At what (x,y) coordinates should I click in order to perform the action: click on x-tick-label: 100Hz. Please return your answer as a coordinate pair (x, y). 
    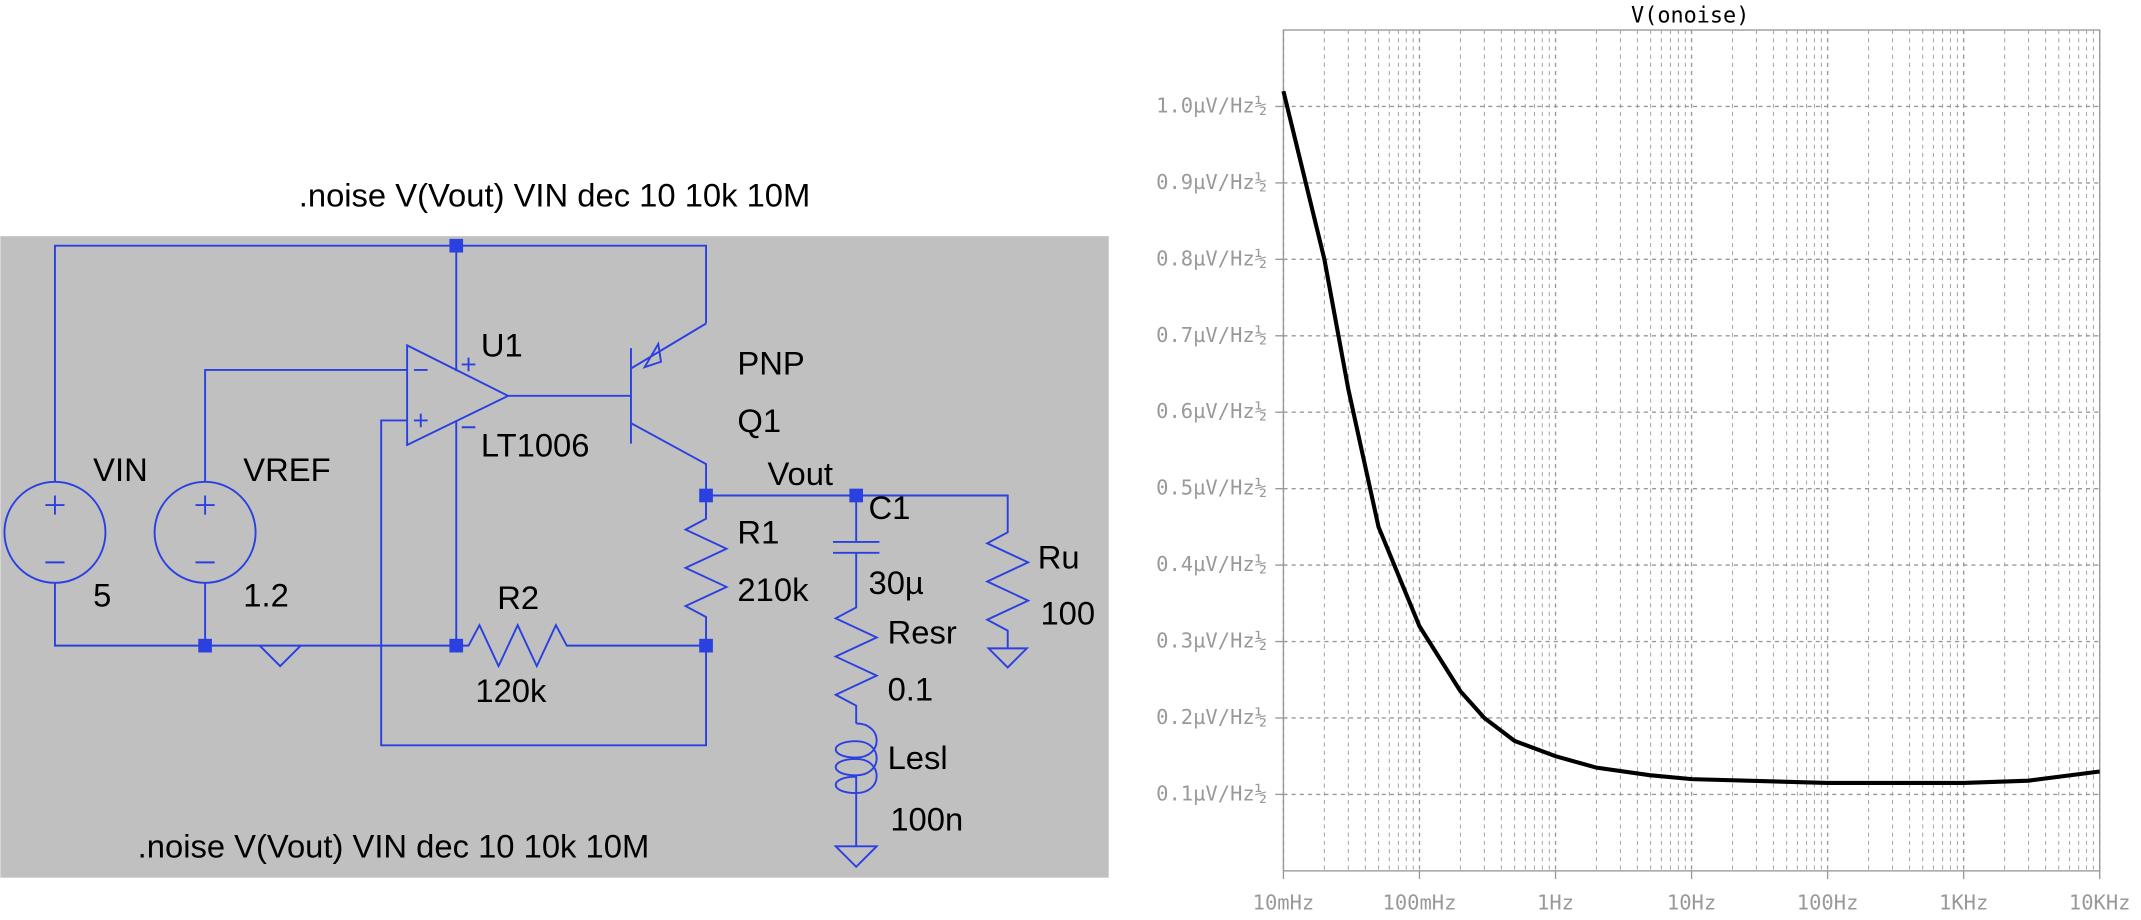
    Looking at the image, I should click on (1828, 903).